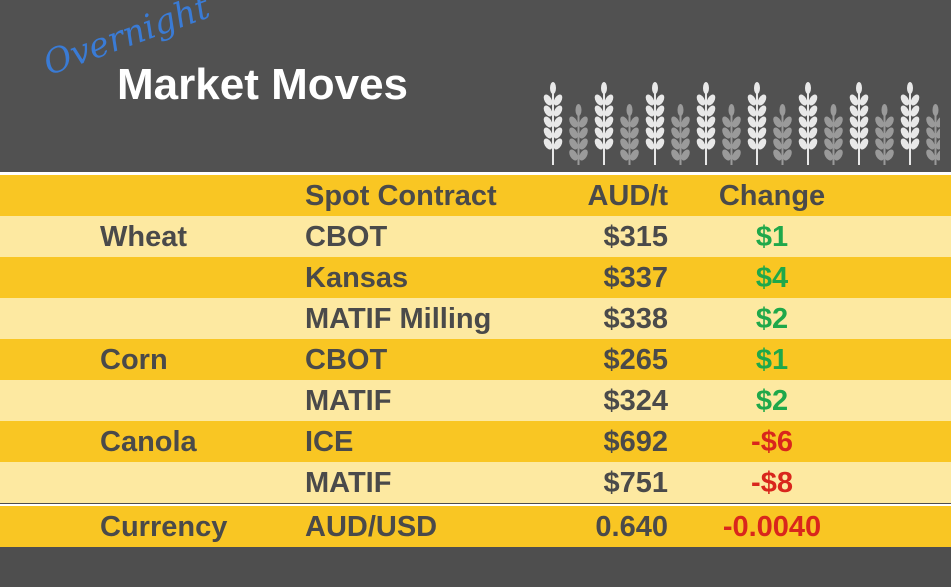 The height and width of the screenshot is (587, 951). What do you see at coordinates (631, 527) in the screenshot?
I see `price: 0.640` at bounding box center [631, 527].